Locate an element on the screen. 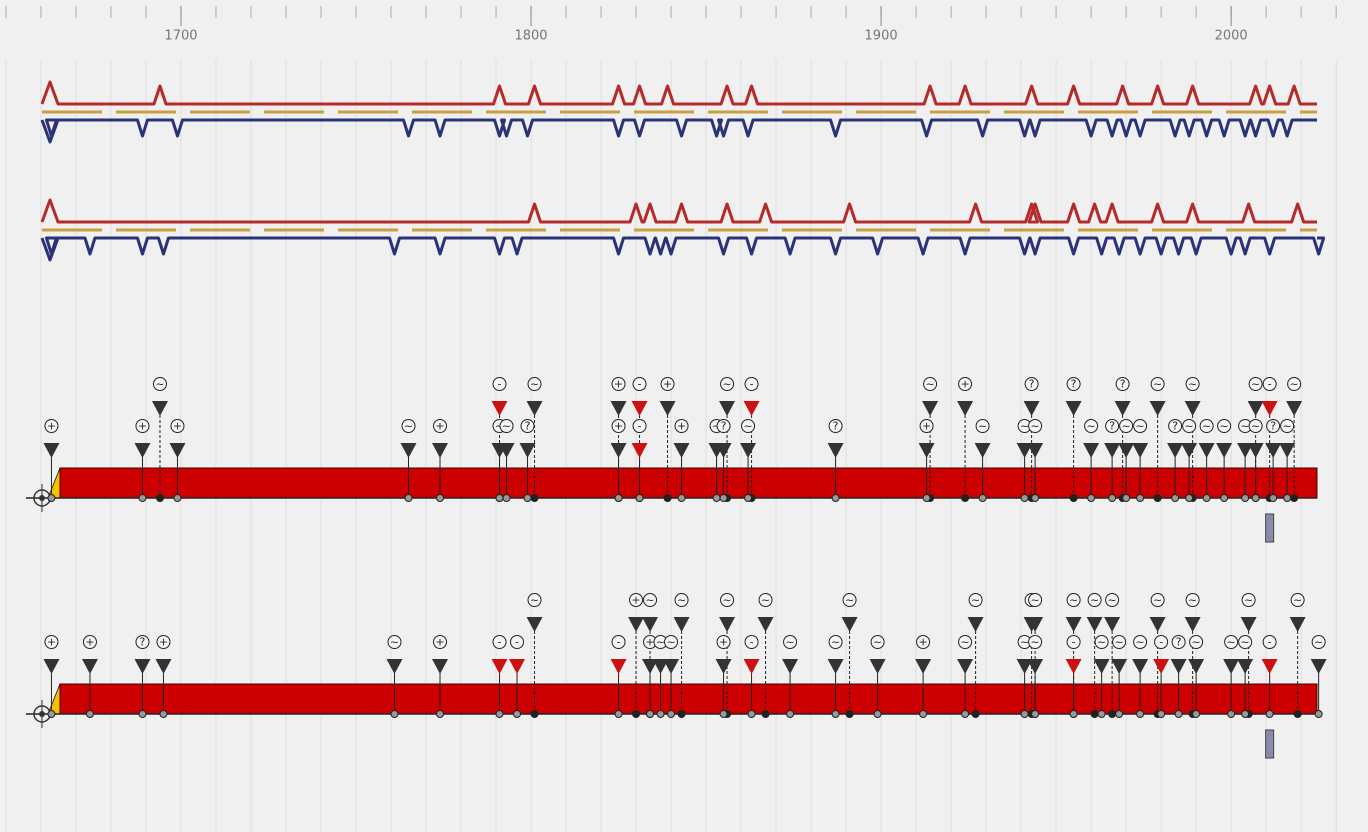 Image resolution: width=1368 pixels, height=832 pixels. blue-line is located at coordinates (678, 131).